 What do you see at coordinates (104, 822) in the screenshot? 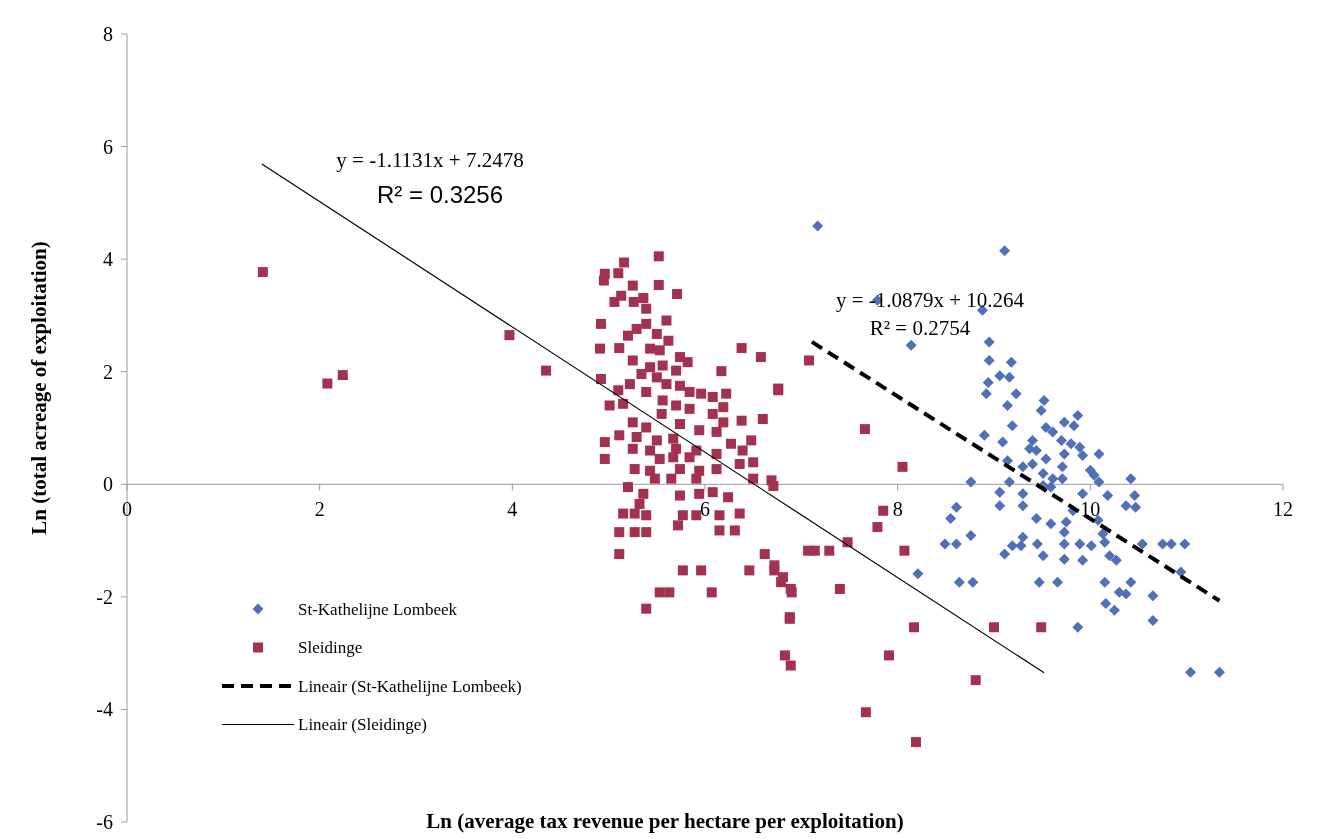
I see `y-tick-label: -6` at bounding box center [104, 822].